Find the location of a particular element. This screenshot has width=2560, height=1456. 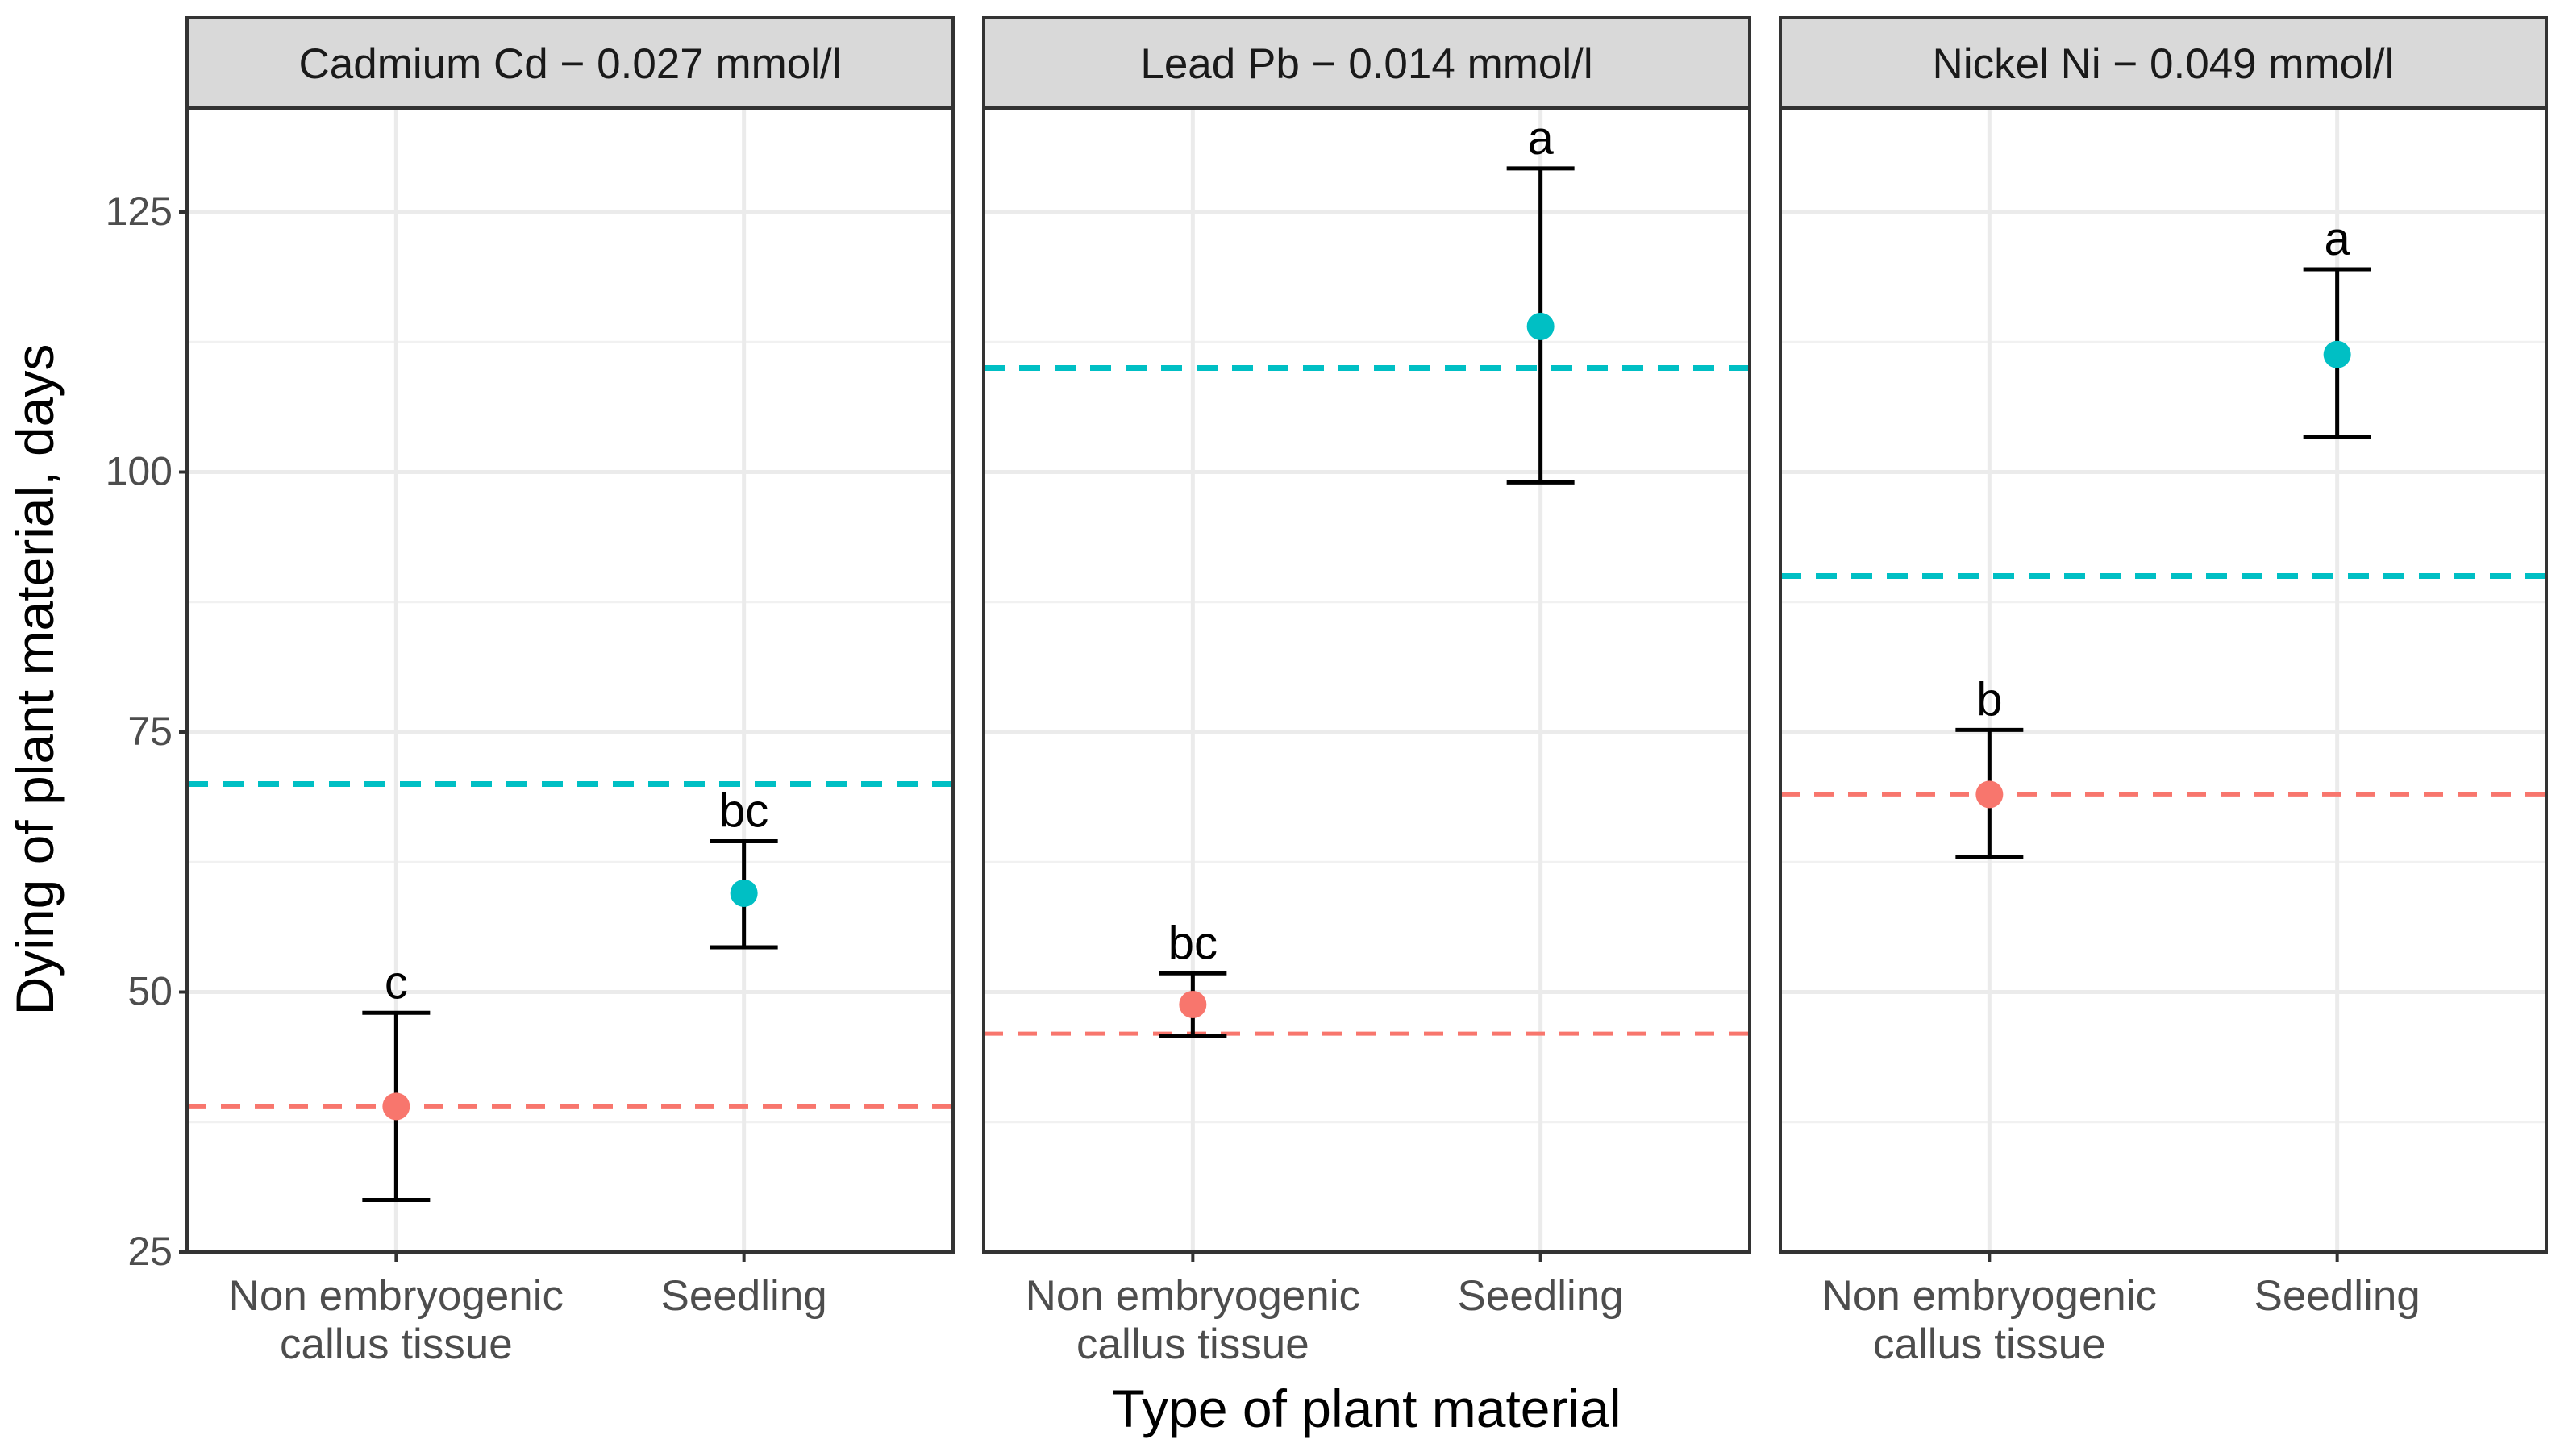

significance-letter: c is located at coordinates (396, 983).